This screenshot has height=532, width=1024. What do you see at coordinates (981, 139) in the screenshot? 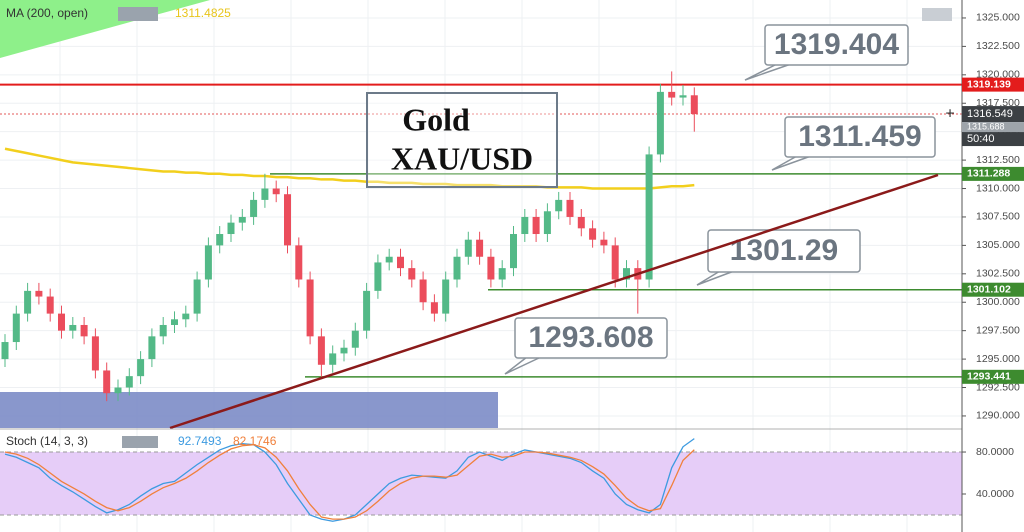
I see `countdown: 50:40` at bounding box center [981, 139].